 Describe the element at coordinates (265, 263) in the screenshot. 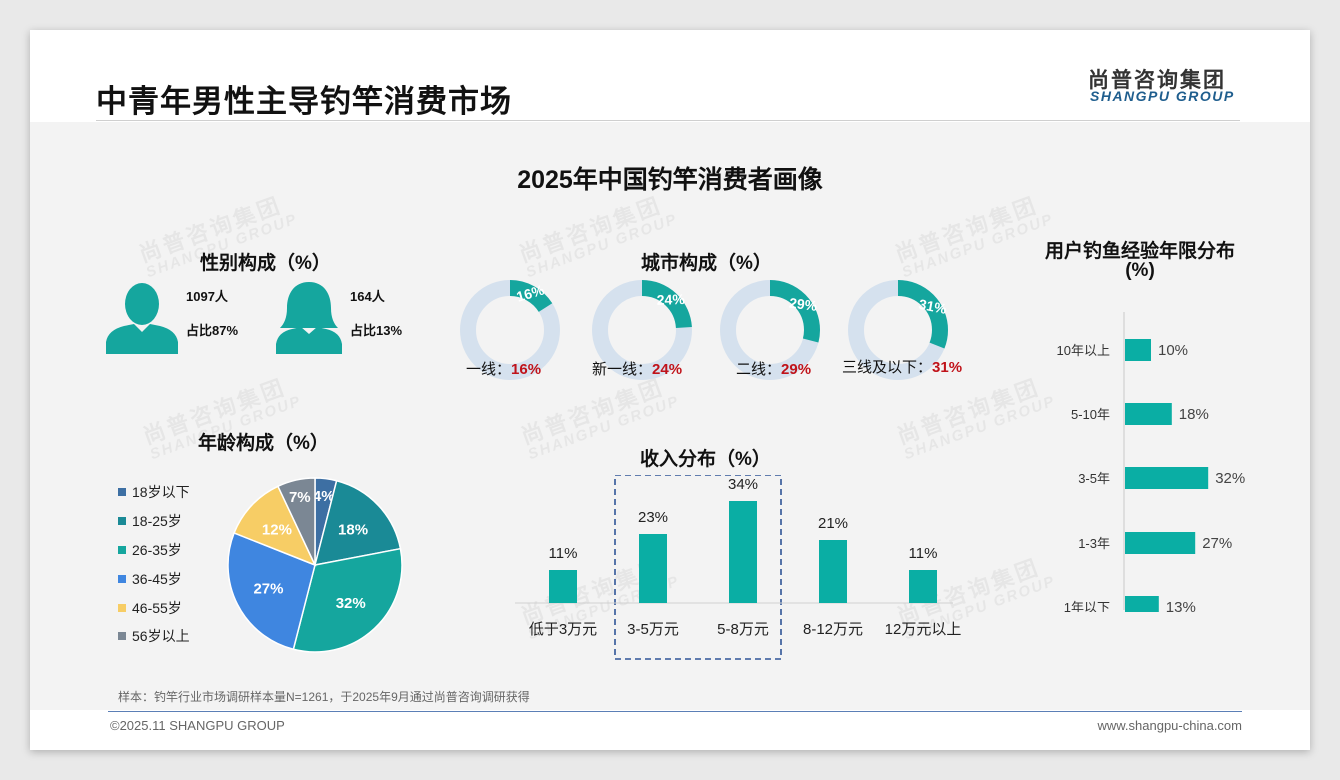

I see `gender-title: 性别构成（%）` at that location.